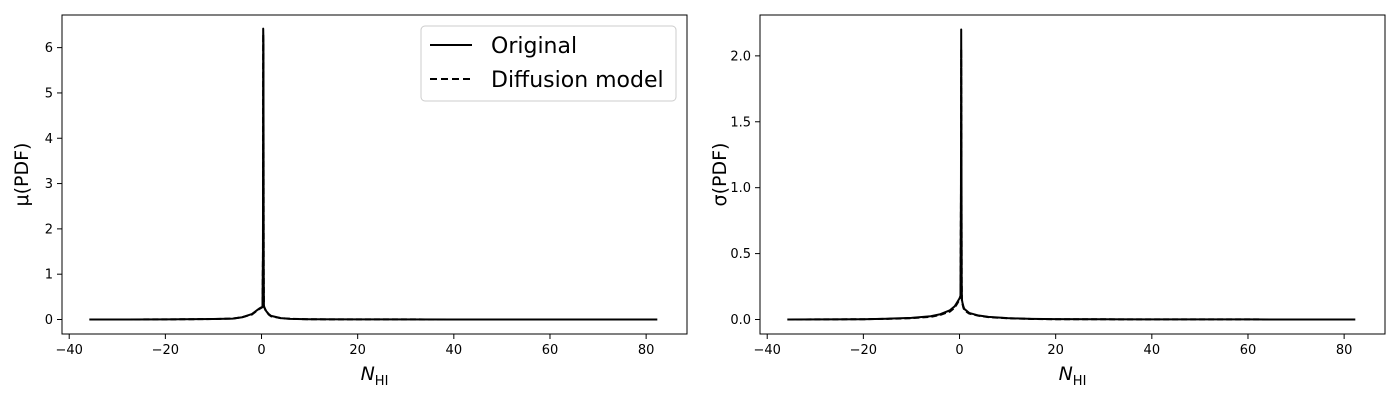 The height and width of the screenshot is (404, 1400). What do you see at coordinates (49, 320) in the screenshot?
I see `y-tick-label: 0` at bounding box center [49, 320].